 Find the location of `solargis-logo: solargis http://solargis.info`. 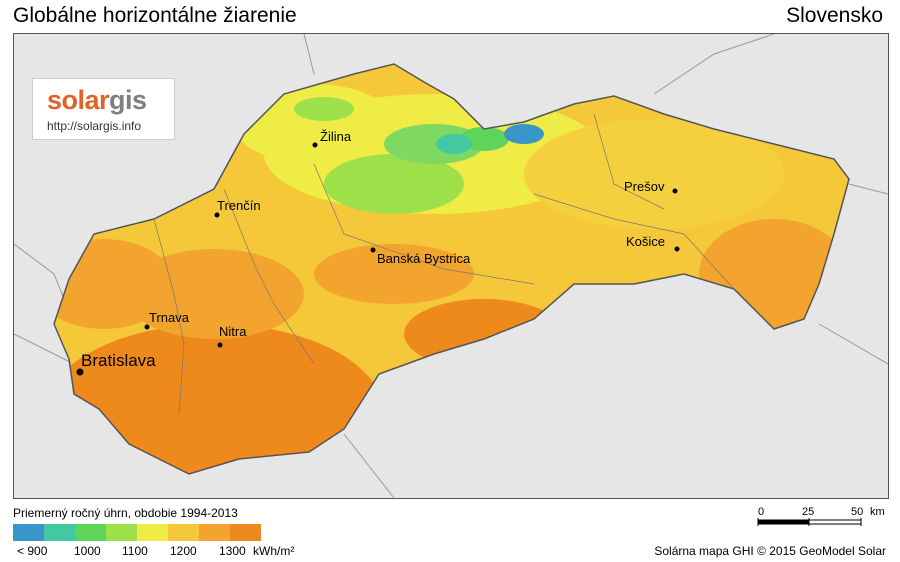

solargis-logo: solargis http://solargis.info is located at coordinates (103, 109).